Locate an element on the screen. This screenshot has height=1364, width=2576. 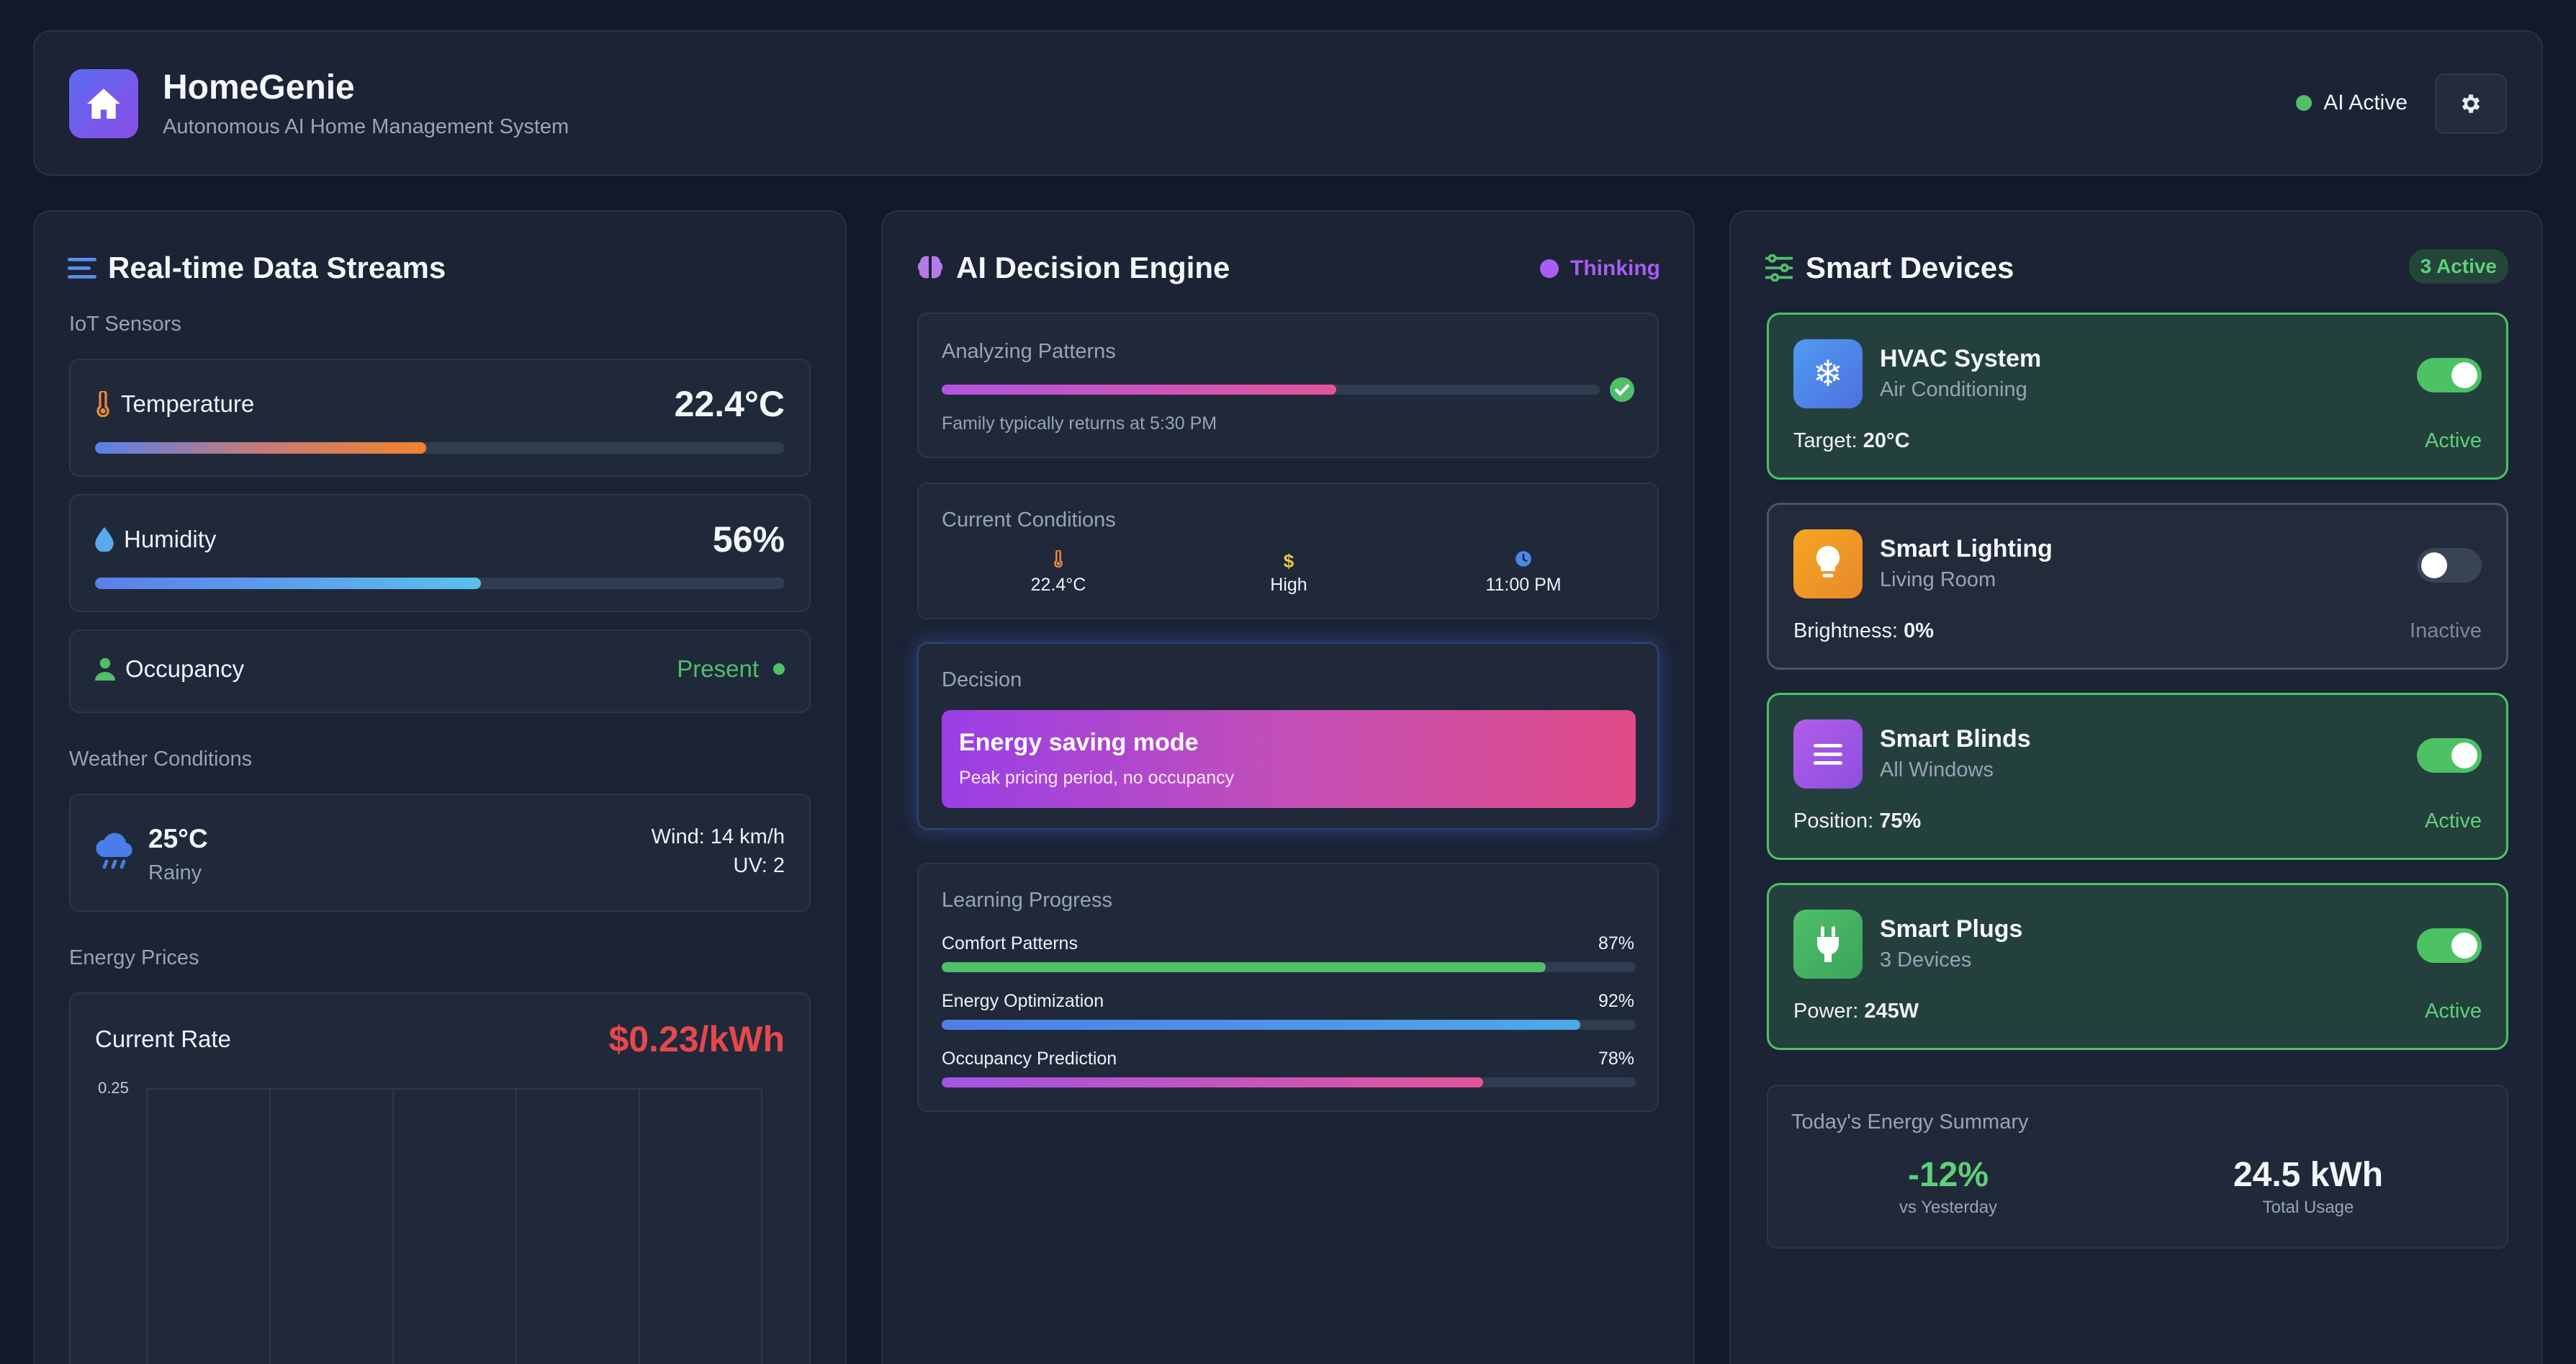
rain-cloud-icon is located at coordinates (114, 851).